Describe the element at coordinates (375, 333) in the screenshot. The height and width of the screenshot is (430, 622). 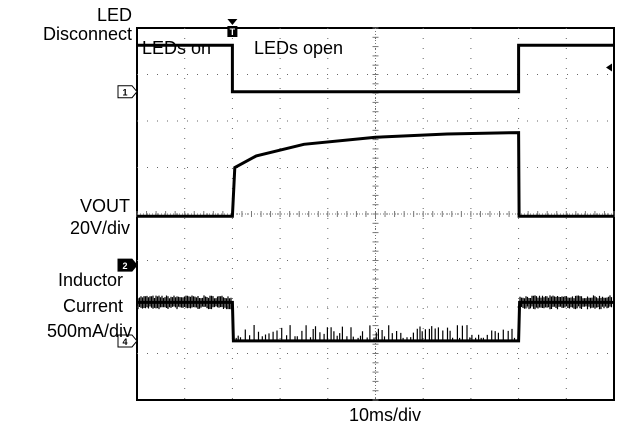
I see `inductor-spikes` at that location.